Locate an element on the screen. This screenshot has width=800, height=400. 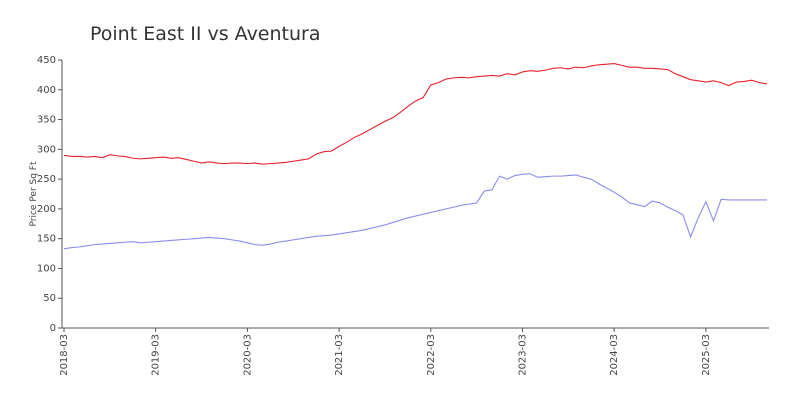
y-tick-label: 450 is located at coordinates (46, 60).